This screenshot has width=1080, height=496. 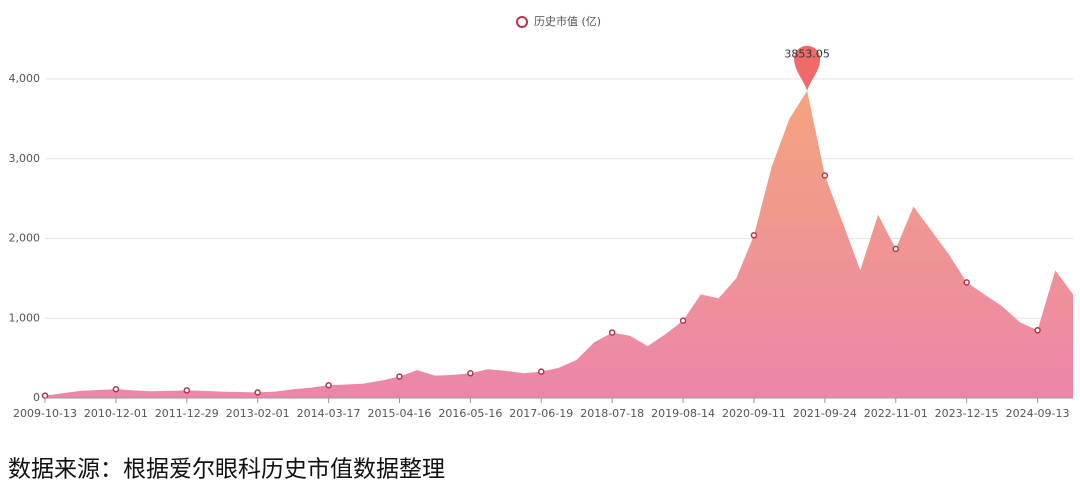 I want to click on x-tick-label: 2015-04-16, so click(x=400, y=413).